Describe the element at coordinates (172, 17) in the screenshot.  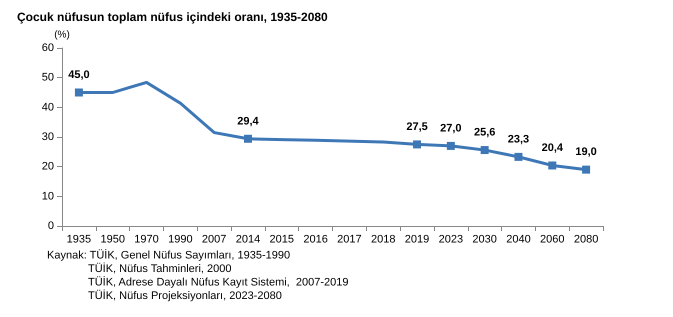
I see `chart-title: Çocuk nüfusun toplam nüfus içindeki oranı, 1935-2080` at that location.